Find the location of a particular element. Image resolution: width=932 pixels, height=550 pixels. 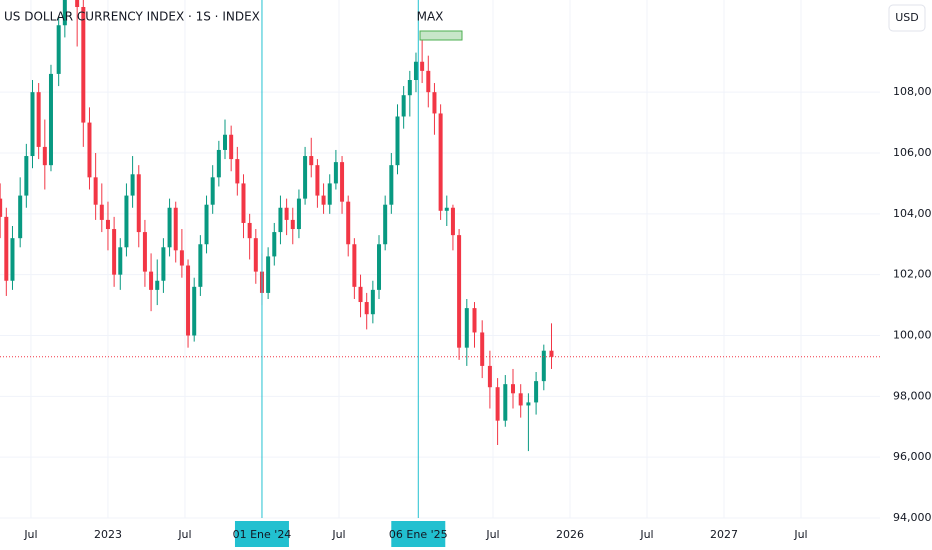

y-tick-label: 100,000 is located at coordinates (912, 334).